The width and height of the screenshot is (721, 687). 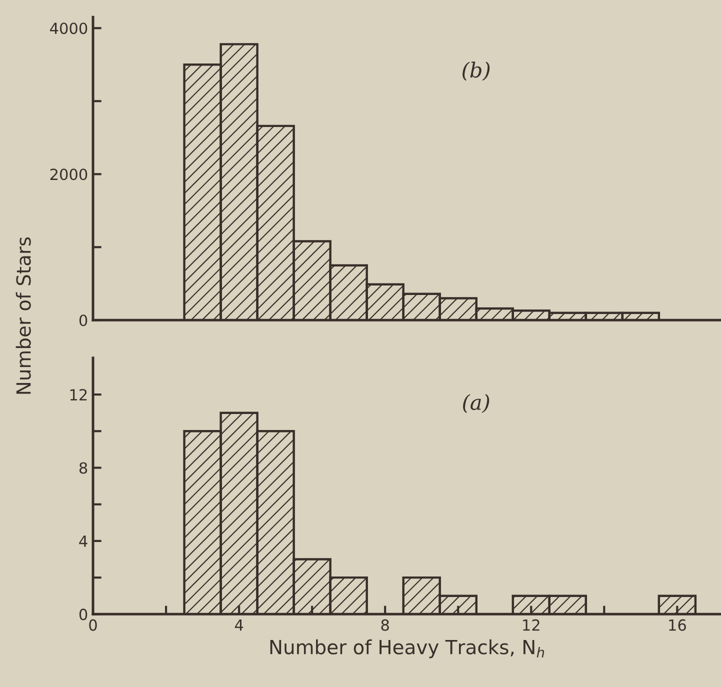 What do you see at coordinates (83, 468) in the screenshot?
I see `y-tick-label: 8` at bounding box center [83, 468].